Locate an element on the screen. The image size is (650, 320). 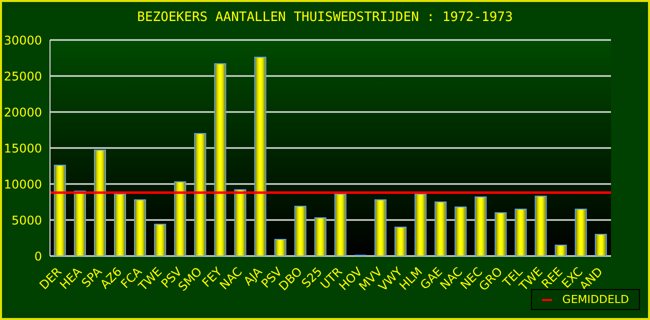
chart-title: BEZOEKERS AANTALLEN THUISWEDSTRIJDEN : 1972-1973 is located at coordinates (325, 17).